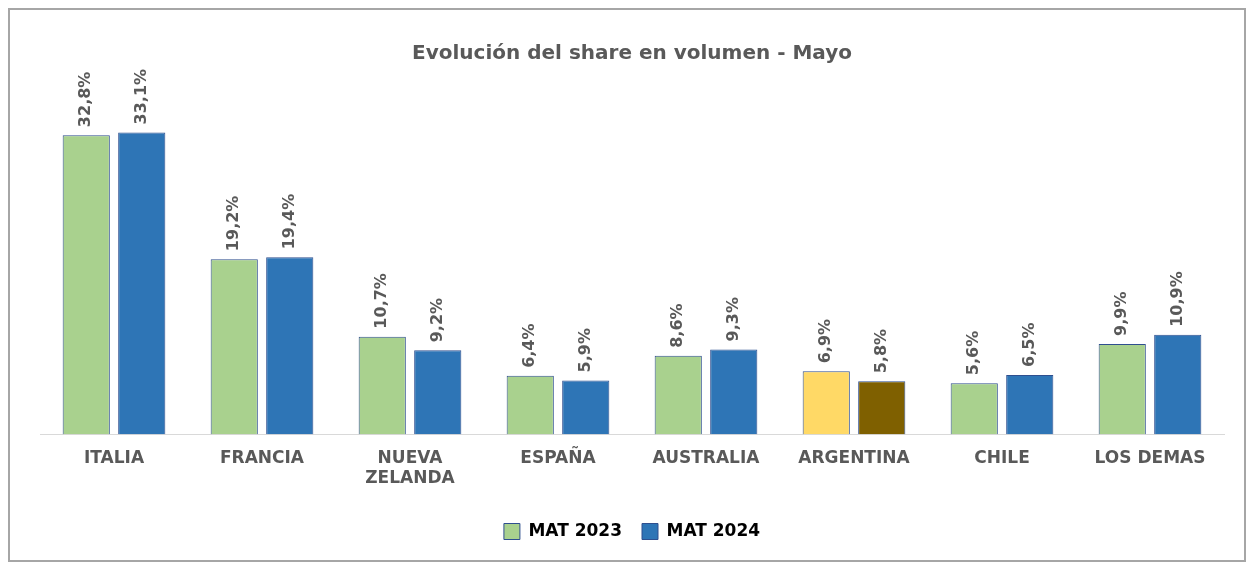  What do you see at coordinates (584, 350) in the screenshot?
I see `data-label: 5,9%` at bounding box center [584, 350].